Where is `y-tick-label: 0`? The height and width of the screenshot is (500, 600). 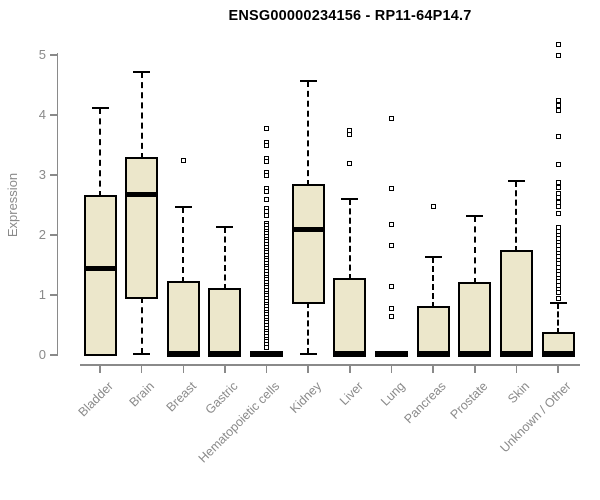 y-tick-label: 0 is located at coordinates (42, 354).